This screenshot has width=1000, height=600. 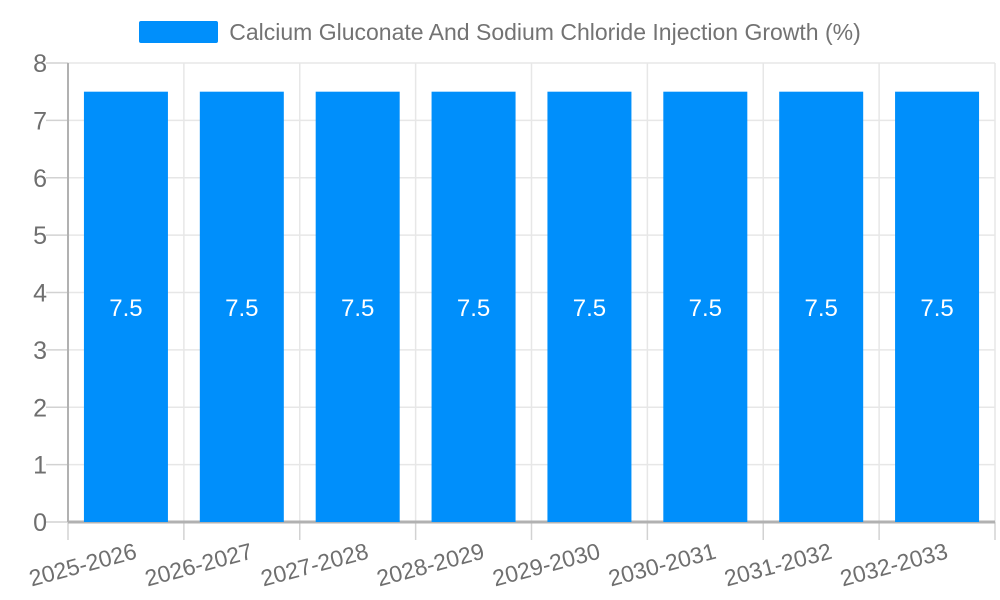 What do you see at coordinates (40, 408) in the screenshot?
I see `y-axis-label: 2` at bounding box center [40, 408].